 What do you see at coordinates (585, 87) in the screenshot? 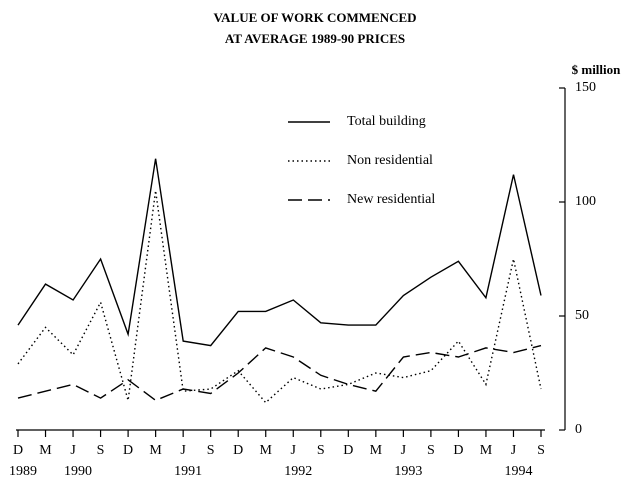
I see `y-tick-label: 150` at bounding box center [585, 87].